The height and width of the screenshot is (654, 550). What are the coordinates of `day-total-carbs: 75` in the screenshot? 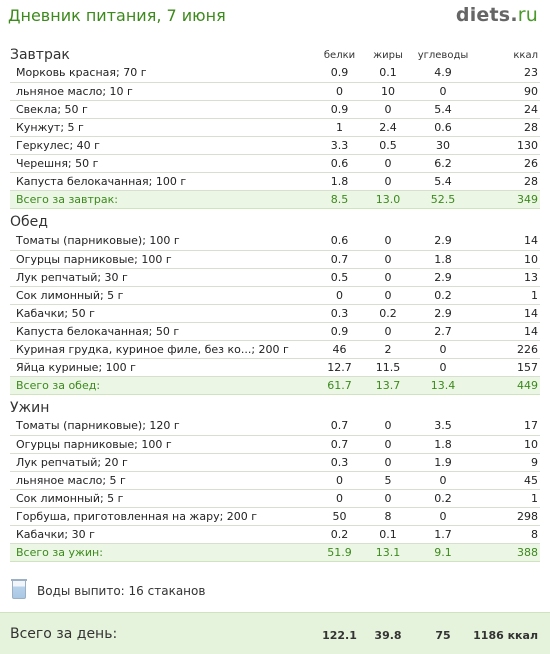 It's located at (443, 635).